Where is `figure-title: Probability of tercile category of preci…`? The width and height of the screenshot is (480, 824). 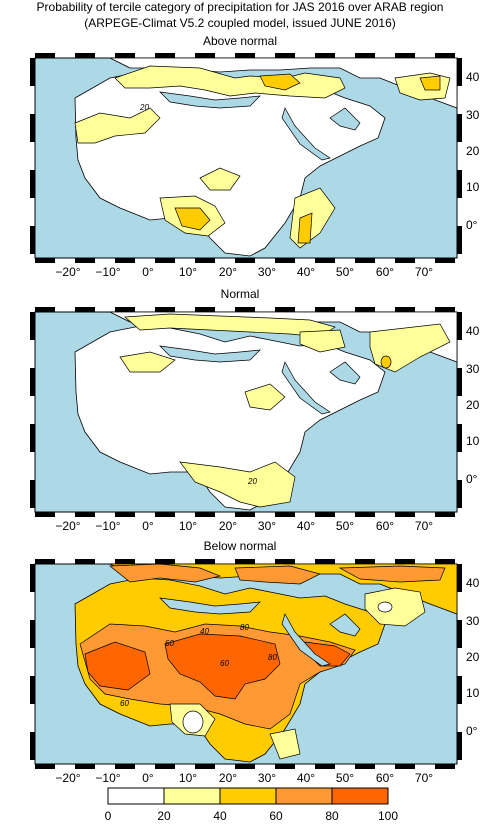
figure-title: Probability of tercile category of preci… is located at coordinates (240, 7).